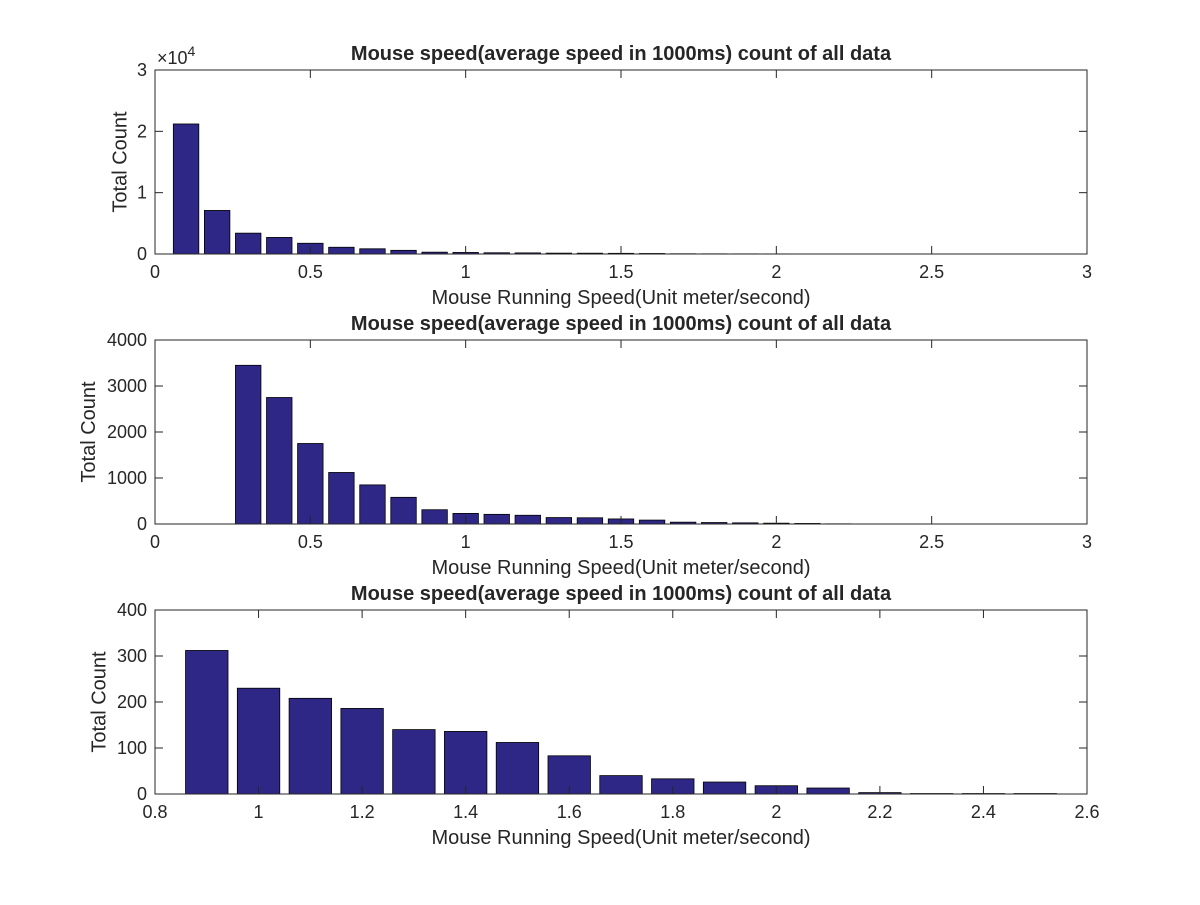 This screenshot has height=905, width=1200. I want to click on y-tick-label: 1000, so click(127, 478).